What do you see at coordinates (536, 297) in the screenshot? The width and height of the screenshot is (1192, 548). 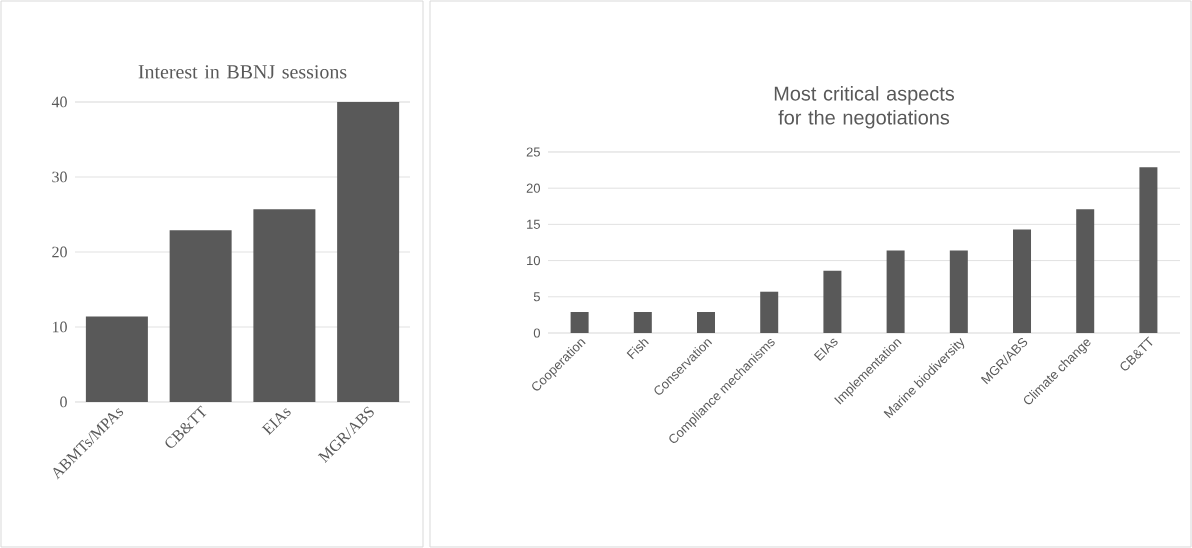 I see `y-tick-label: 5` at bounding box center [536, 297].